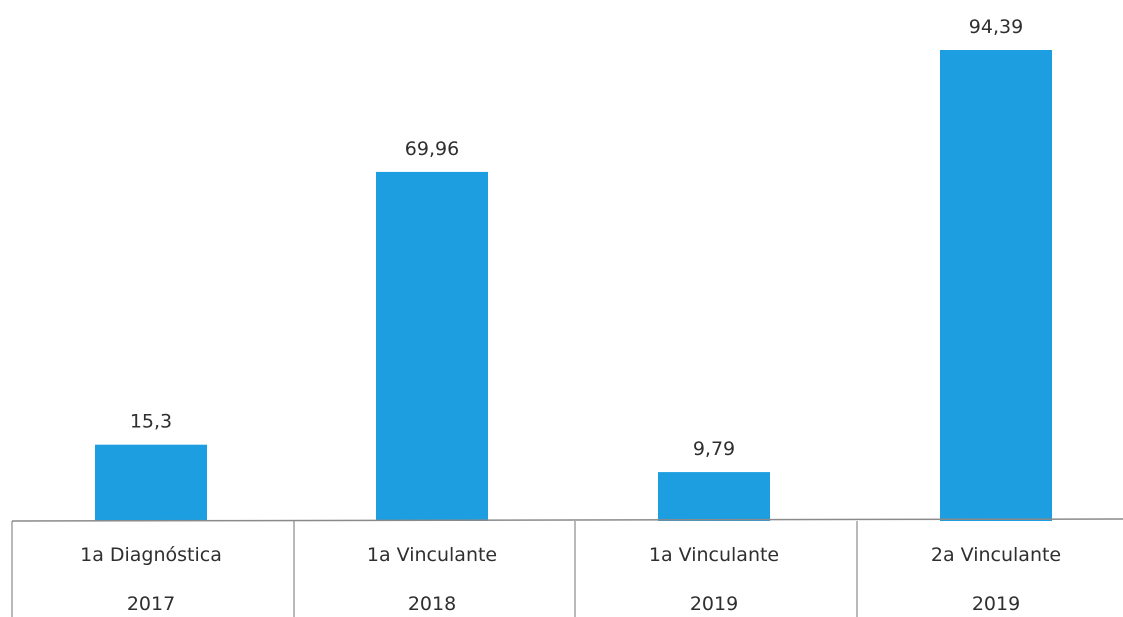  Describe the element at coordinates (432, 149) in the screenshot. I see `data-label-2: 69,96` at that location.